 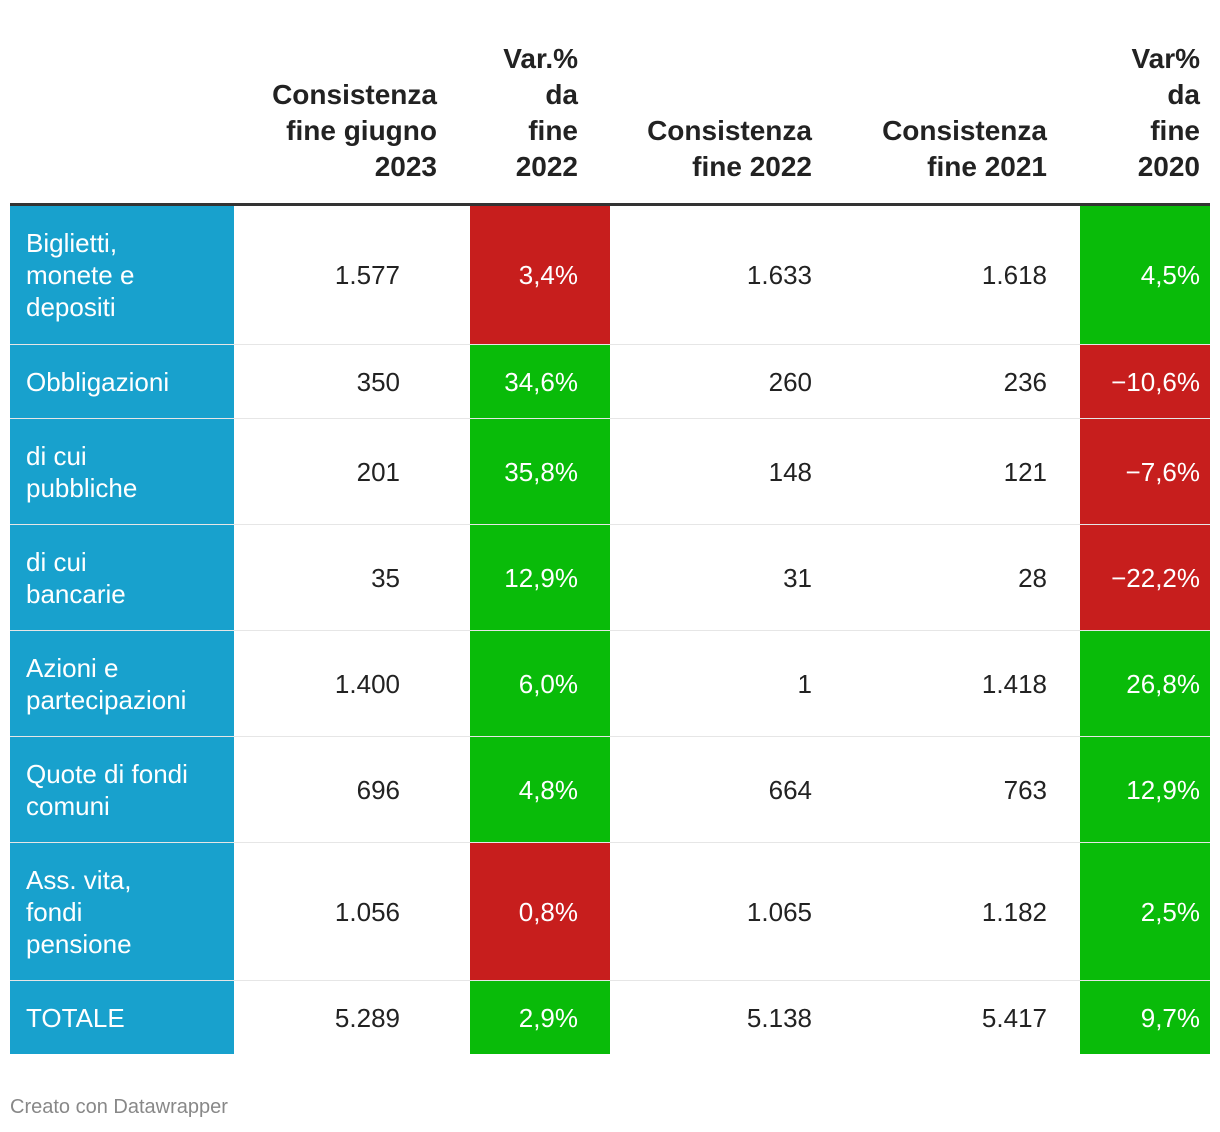 What do you see at coordinates (540, 577) in the screenshot?
I see `cell-var-2022: 12,9%` at bounding box center [540, 577].